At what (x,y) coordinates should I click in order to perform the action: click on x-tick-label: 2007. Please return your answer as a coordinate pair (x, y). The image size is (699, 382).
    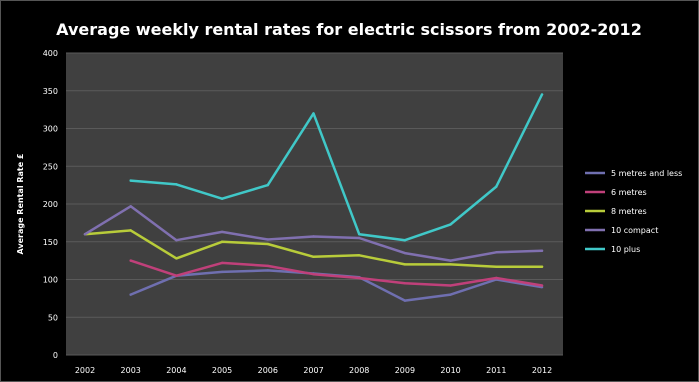
    Looking at the image, I should click on (313, 370).